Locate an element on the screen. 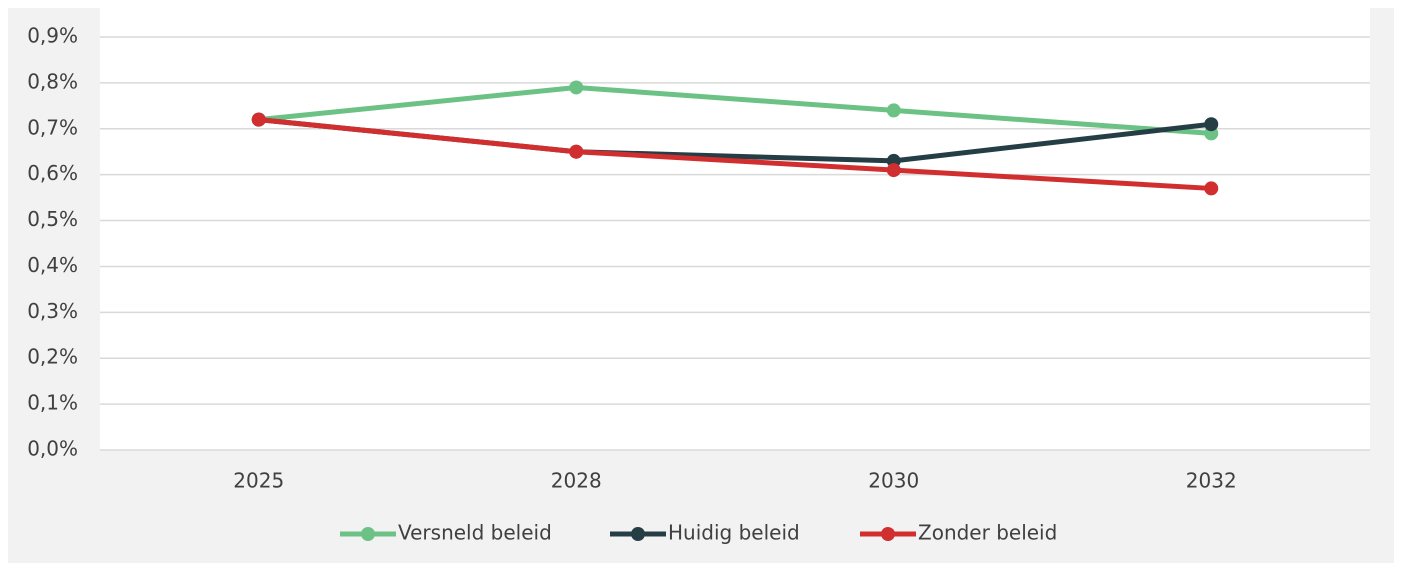  x-tick-label: 2025 is located at coordinates (258, 481).